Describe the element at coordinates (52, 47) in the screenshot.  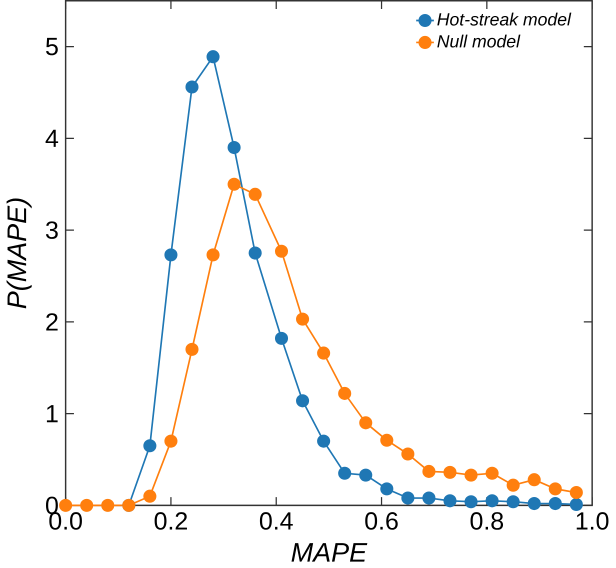
I see `y-tick-label: 5` at that location.